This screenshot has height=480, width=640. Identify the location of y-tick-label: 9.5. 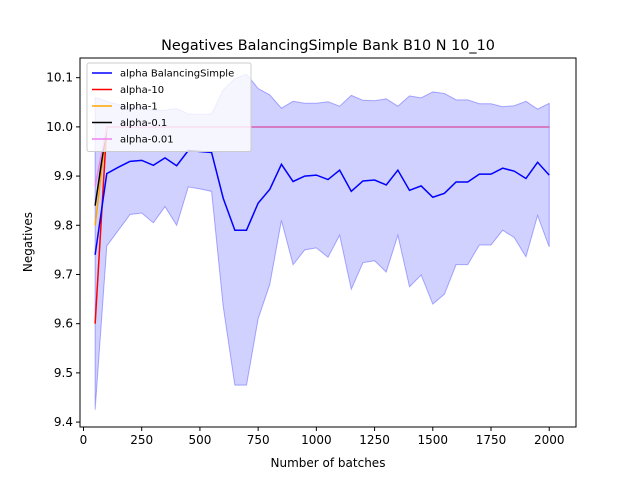
(63, 373).